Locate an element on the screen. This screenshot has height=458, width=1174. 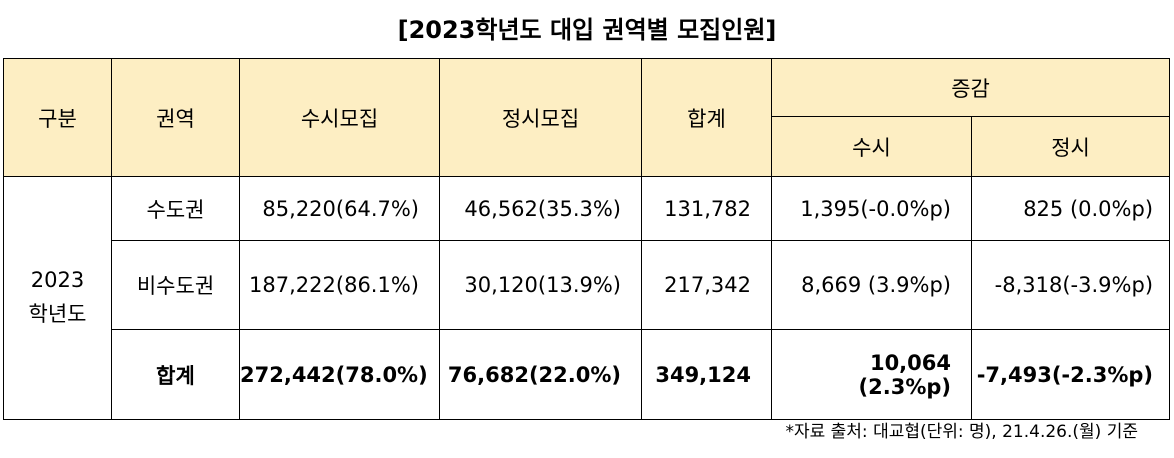
page-title: [2023학년도 대입 권역별 모집인원] is located at coordinates (587, 30).